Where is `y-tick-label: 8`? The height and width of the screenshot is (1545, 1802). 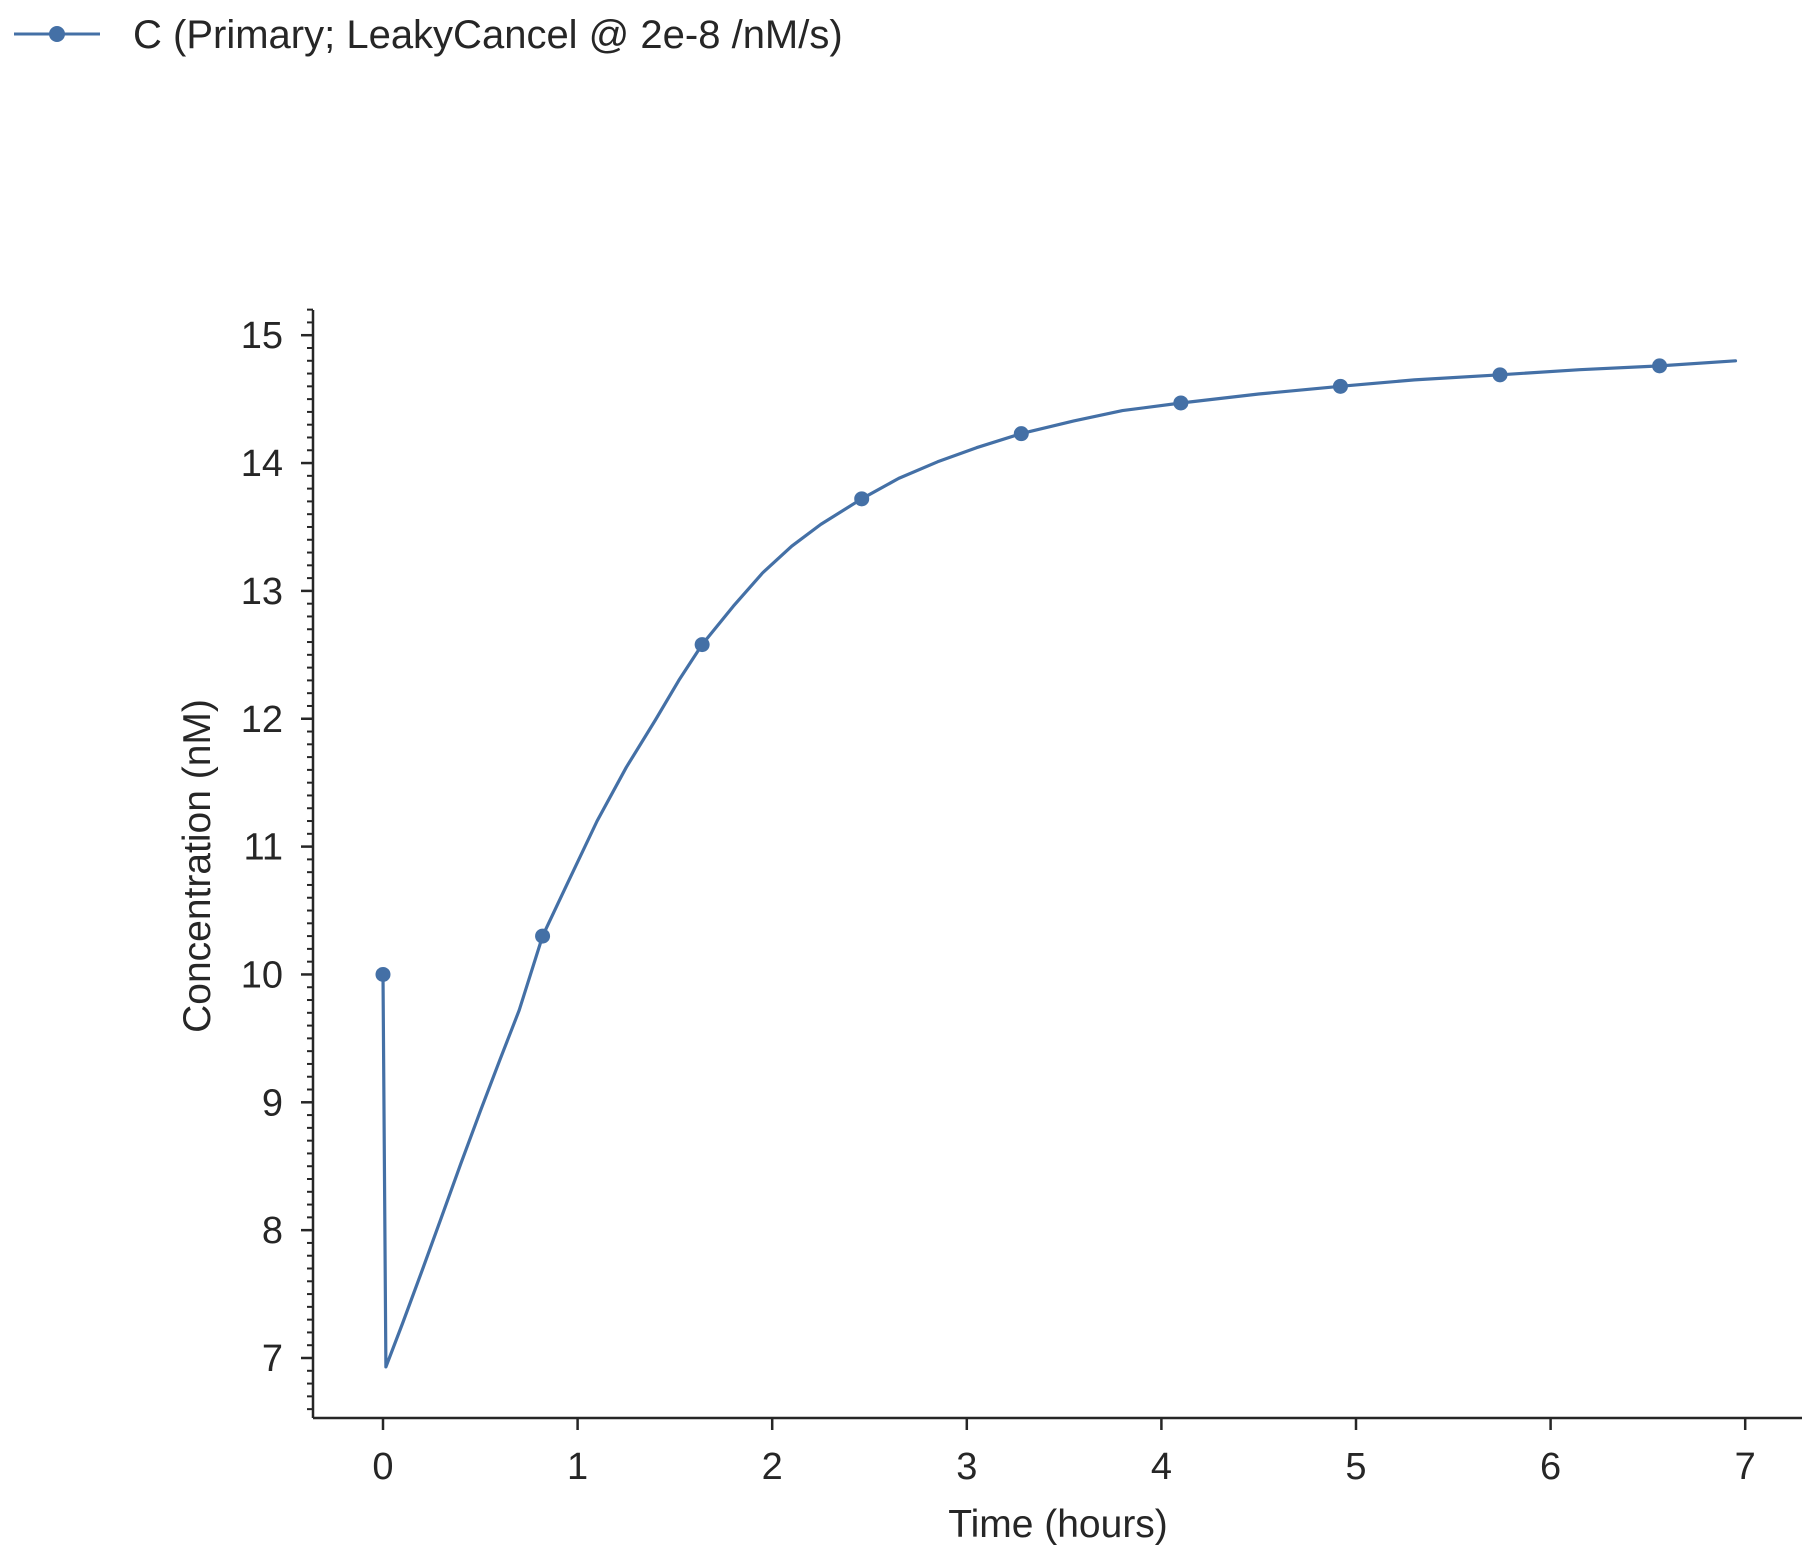 y-tick-label: 8 is located at coordinates (272, 1231).